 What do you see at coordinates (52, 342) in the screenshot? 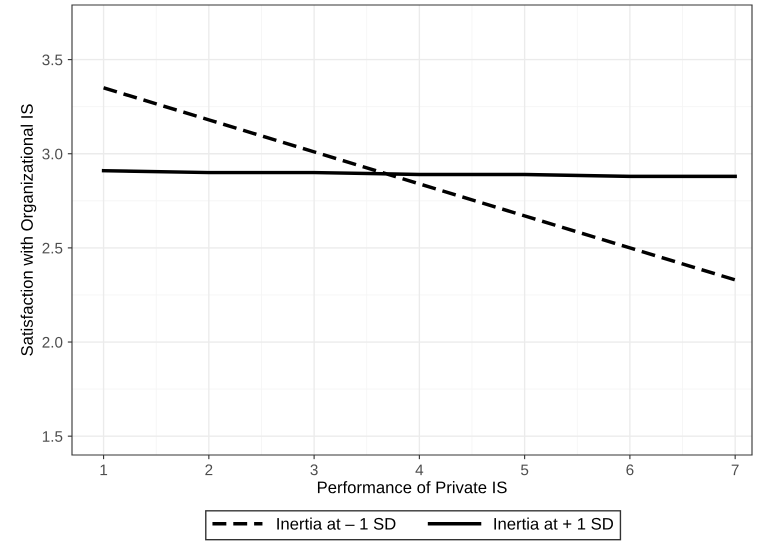
I see `y-tick-label: 2.0` at bounding box center [52, 342].